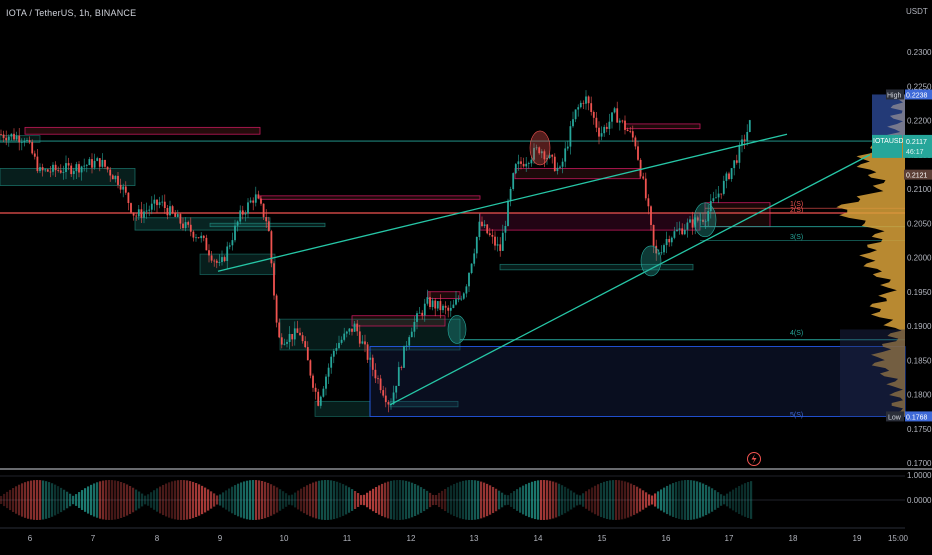 The width and height of the screenshot is (932, 555). I want to click on symbol-tag: IOTAUSDT, so click(891, 141).